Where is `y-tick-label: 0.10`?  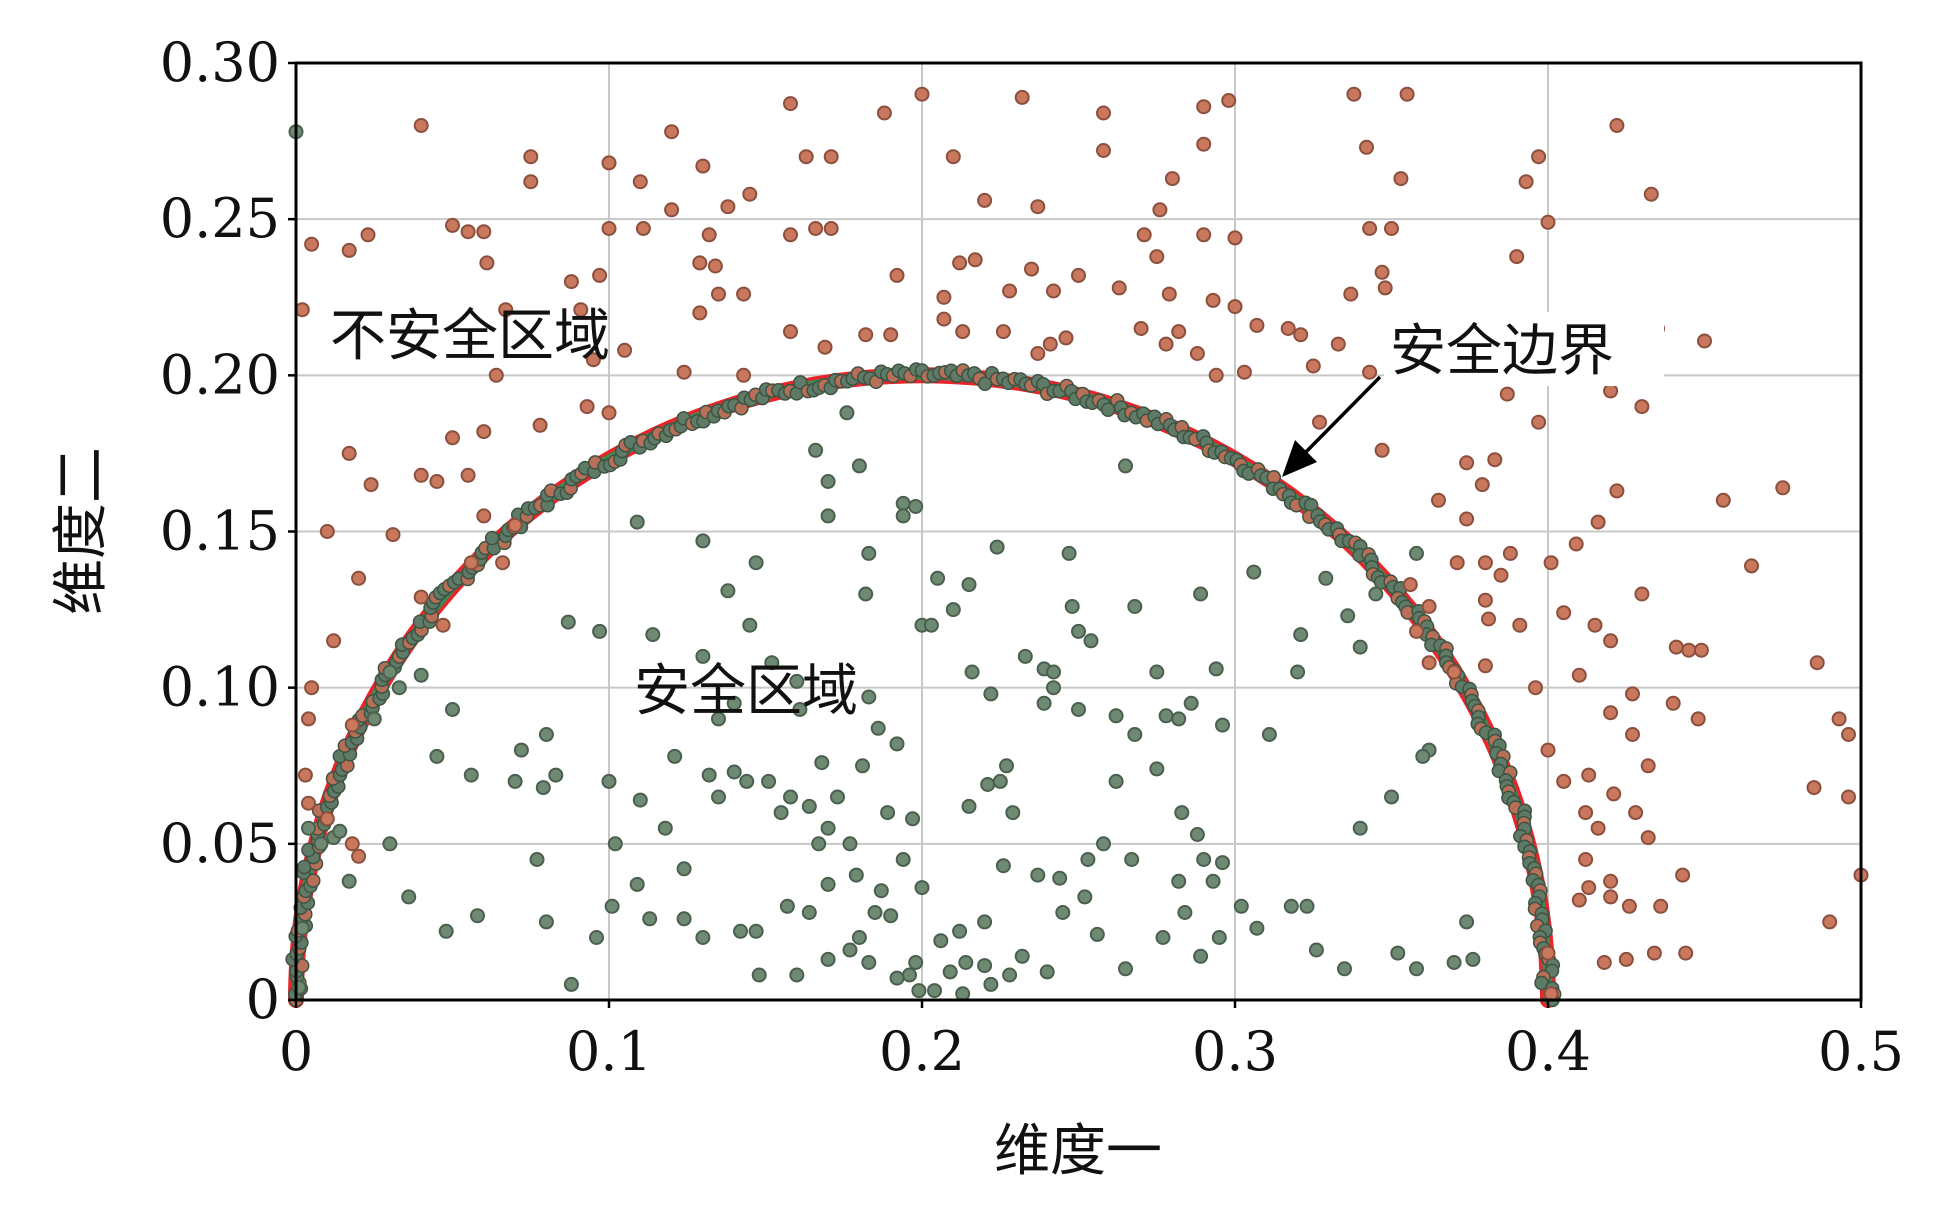
y-tick-label: 0.10 is located at coordinates (220, 687).